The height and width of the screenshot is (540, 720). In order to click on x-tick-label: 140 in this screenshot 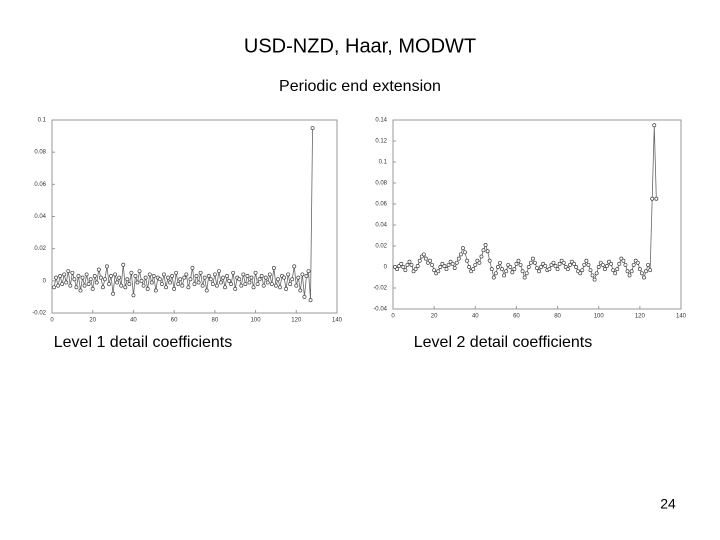, I will do `click(681, 317)`.